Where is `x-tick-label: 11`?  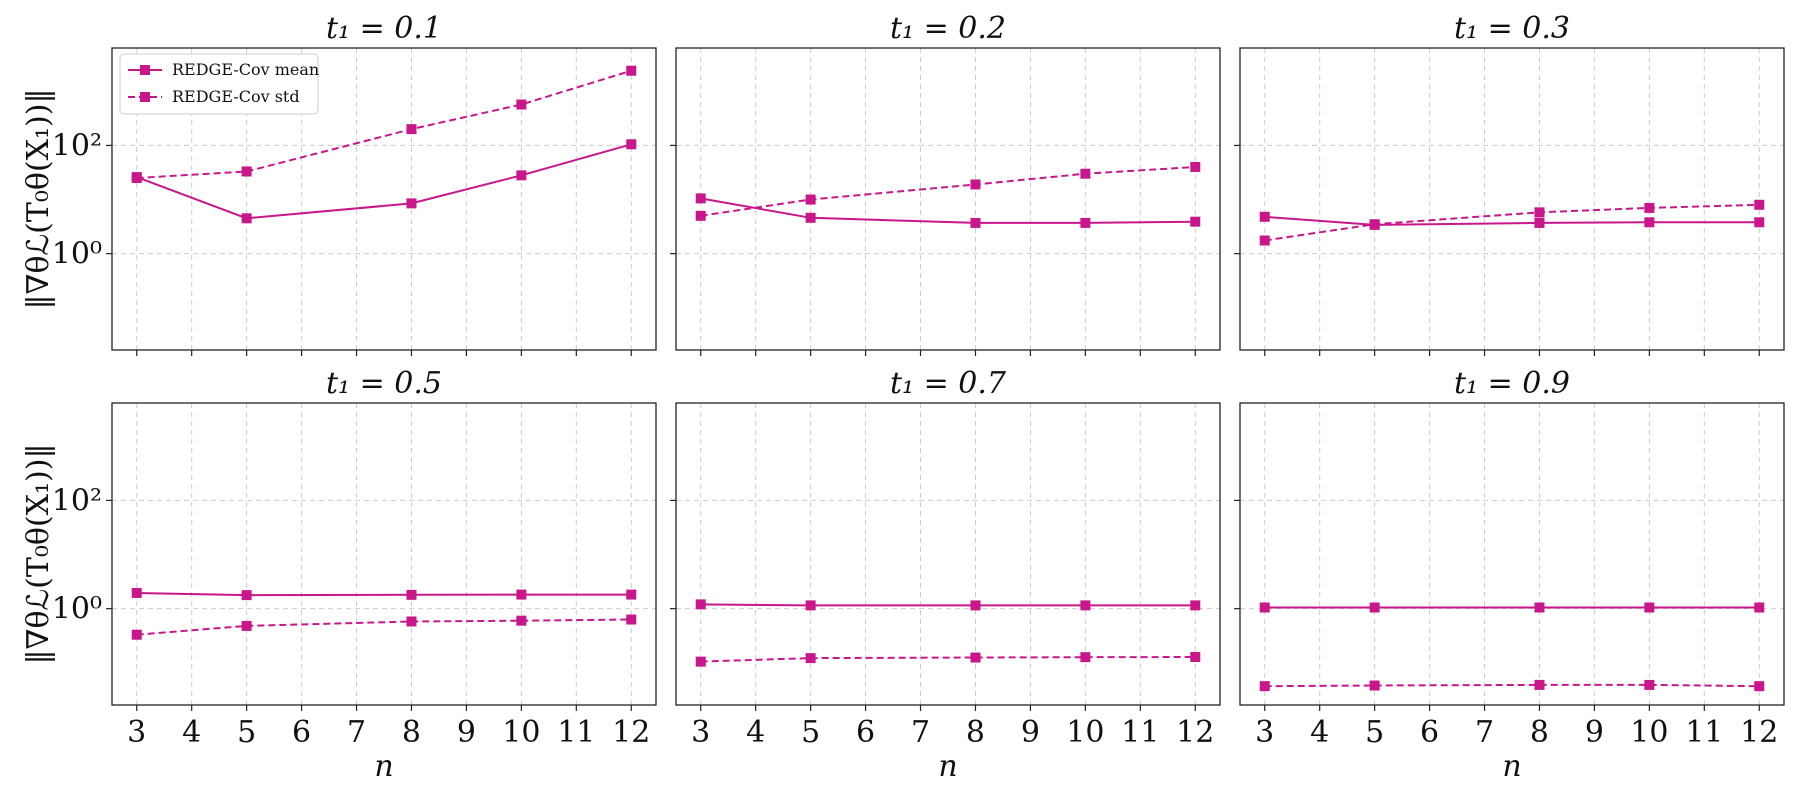
x-tick-label: 11 is located at coordinates (1140, 732).